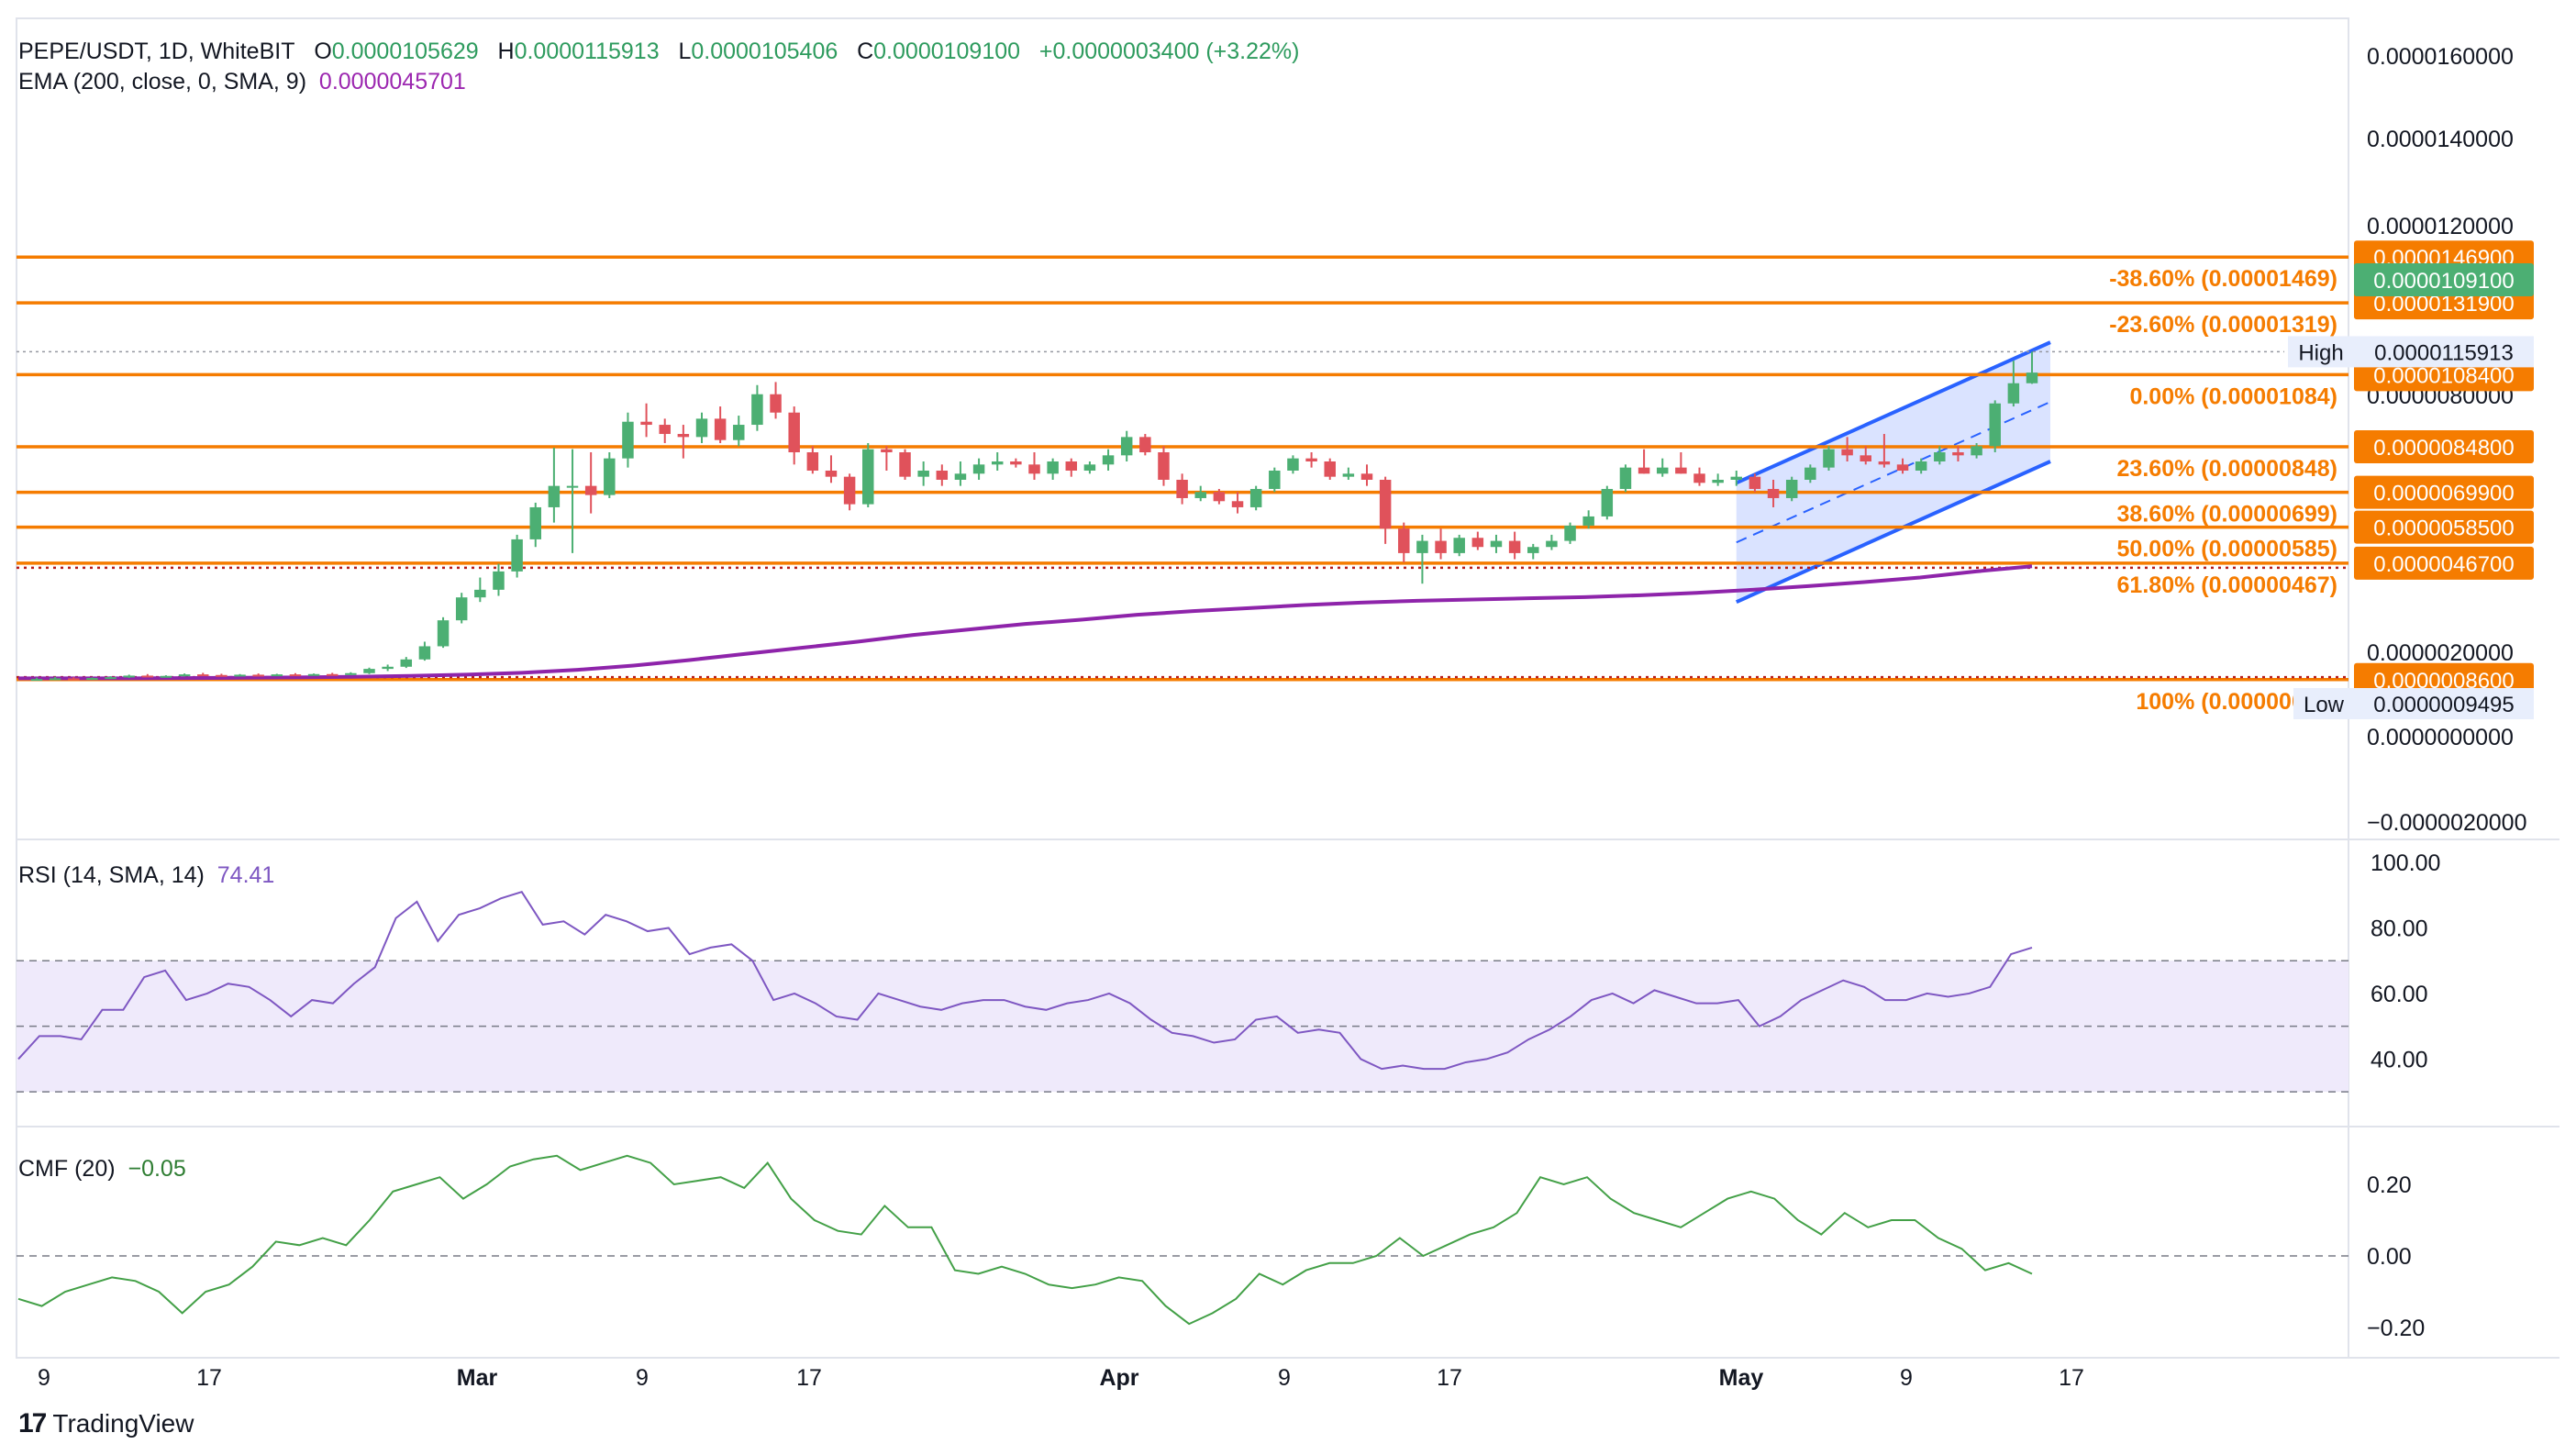  What do you see at coordinates (32, 1423) in the screenshot?
I see `tradingview-logo-icon: 17` at bounding box center [32, 1423].